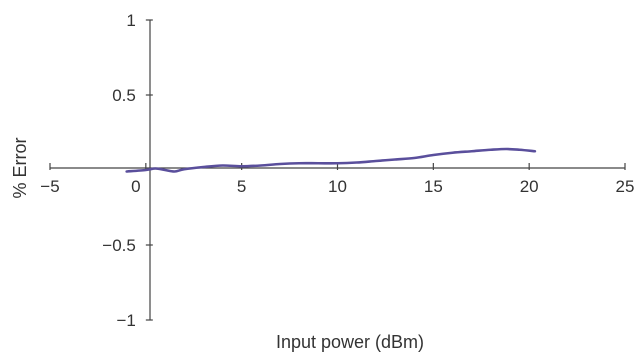 The height and width of the screenshot is (356, 639). Describe the element at coordinates (135, 186) in the screenshot. I see `x-tick-label: 0` at that location.